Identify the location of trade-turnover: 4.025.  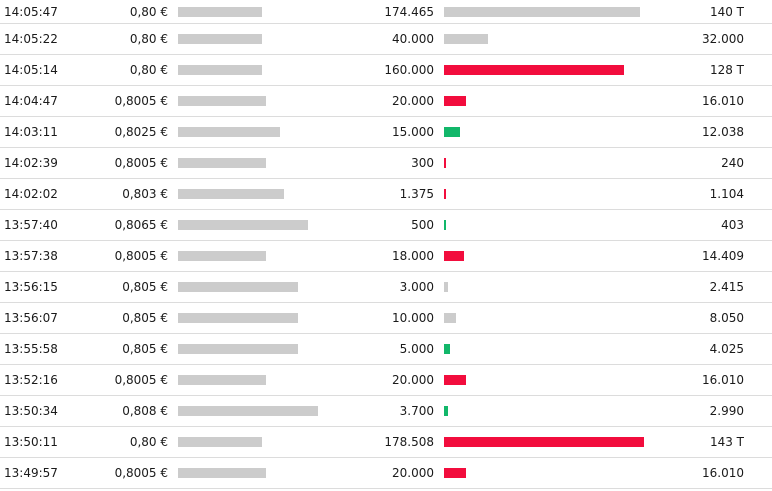
(726, 349).